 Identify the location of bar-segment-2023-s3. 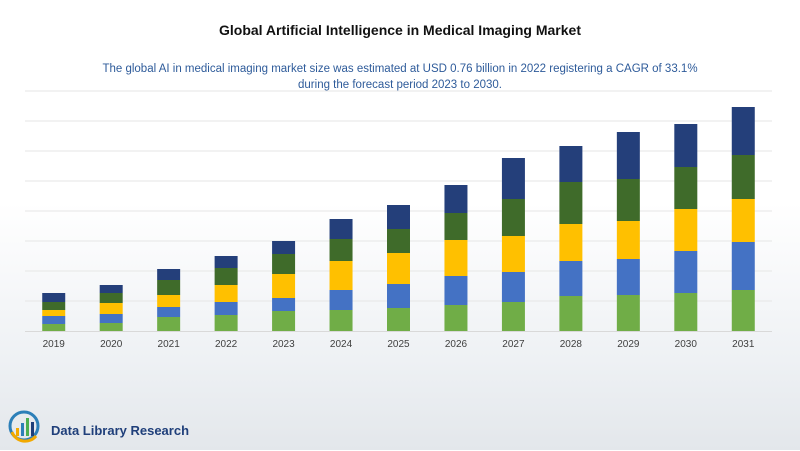
(284, 286).